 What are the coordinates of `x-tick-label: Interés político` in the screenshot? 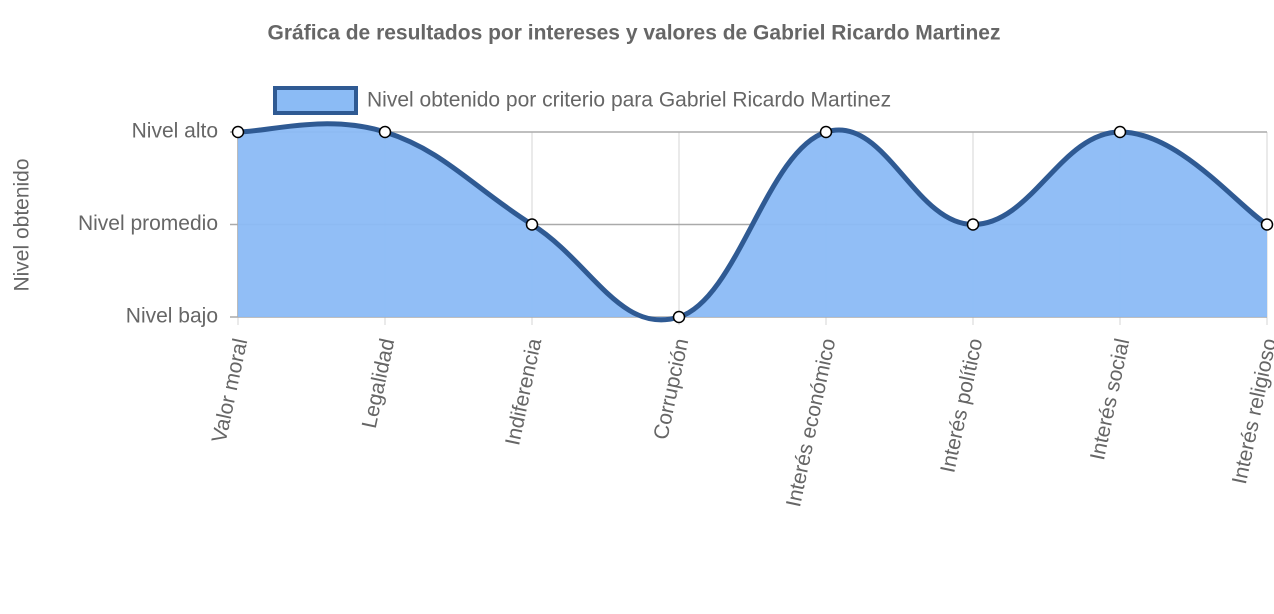 It's located at (961, 405).